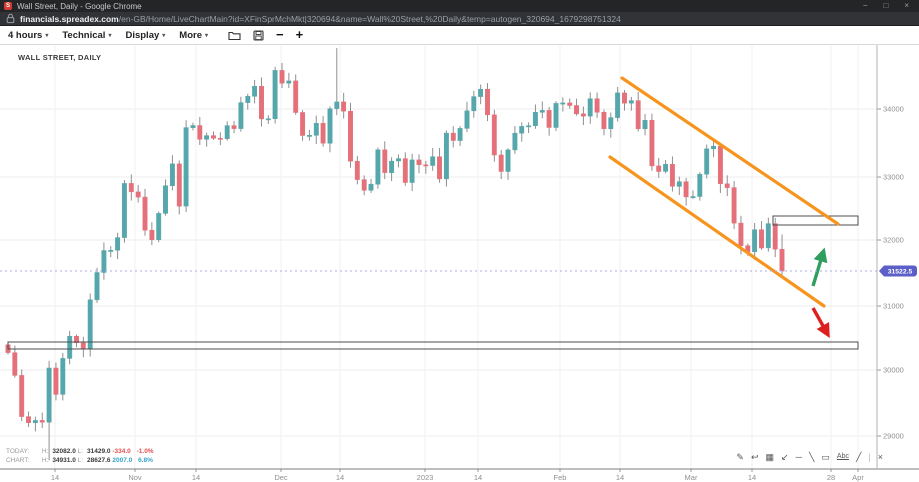 This screenshot has height=482, width=919. I want to click on close-tools-icon: ×, so click(880, 457).